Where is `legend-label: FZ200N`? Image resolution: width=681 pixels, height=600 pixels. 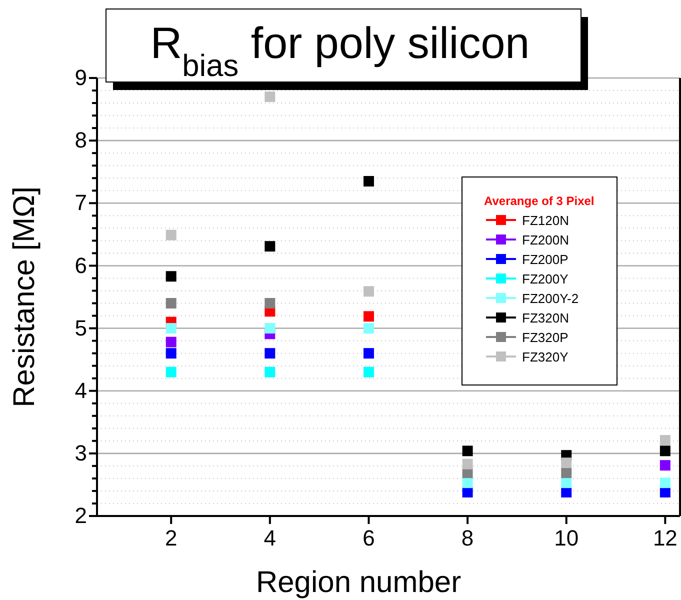
legend-label: FZ200N is located at coordinates (545, 240).